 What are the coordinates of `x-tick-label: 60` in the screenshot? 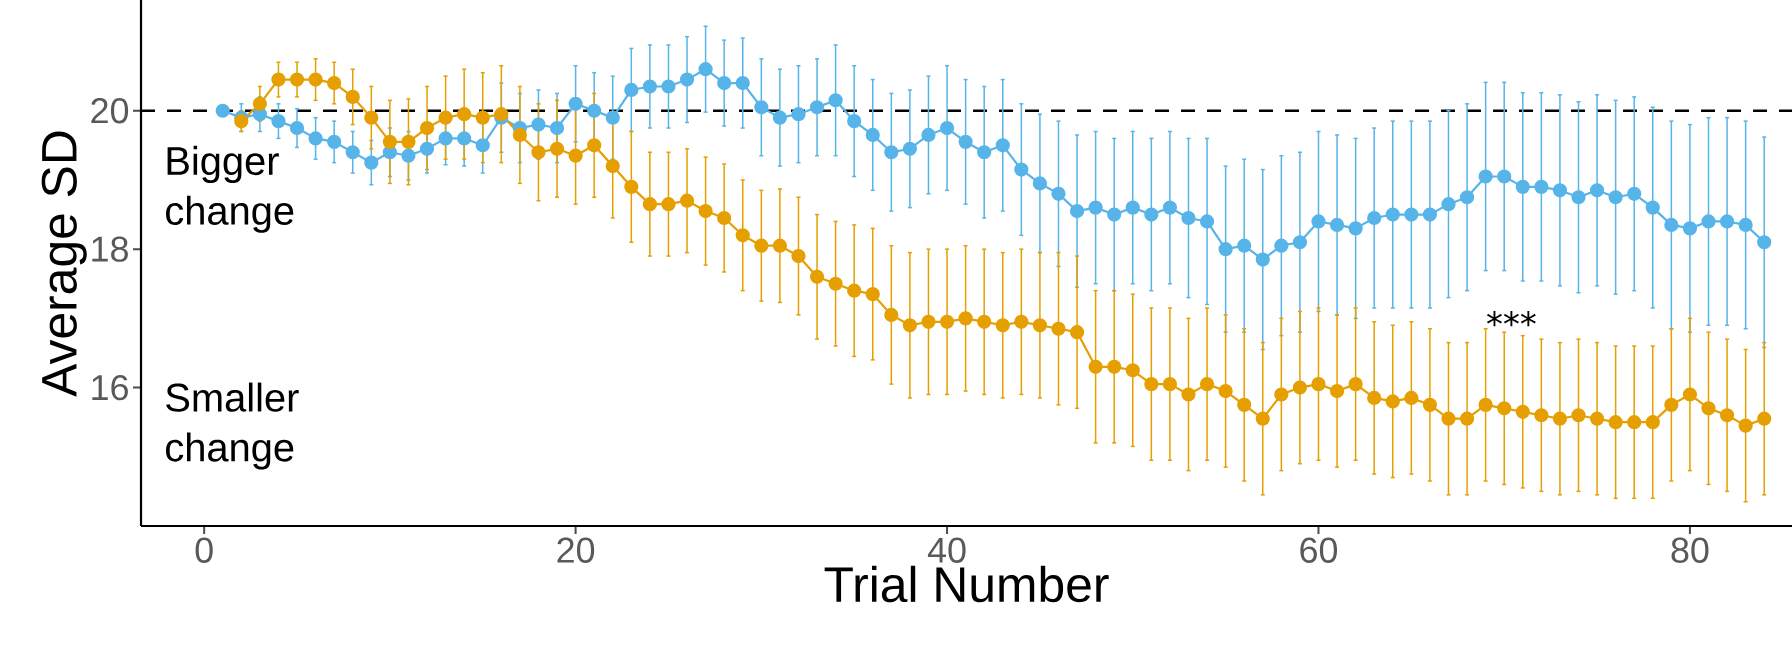 It's located at (1319, 550).